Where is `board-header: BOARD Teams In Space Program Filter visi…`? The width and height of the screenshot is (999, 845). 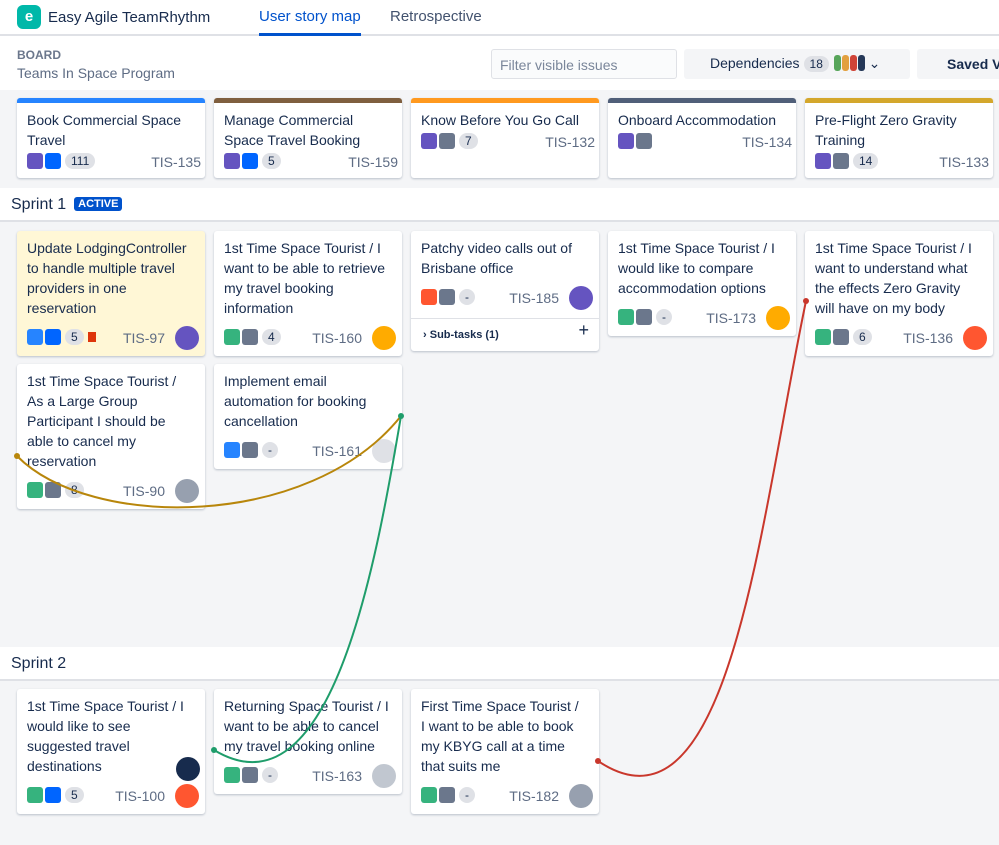 board-header: BOARD Teams In Space Program Filter visi… is located at coordinates (499, 63).